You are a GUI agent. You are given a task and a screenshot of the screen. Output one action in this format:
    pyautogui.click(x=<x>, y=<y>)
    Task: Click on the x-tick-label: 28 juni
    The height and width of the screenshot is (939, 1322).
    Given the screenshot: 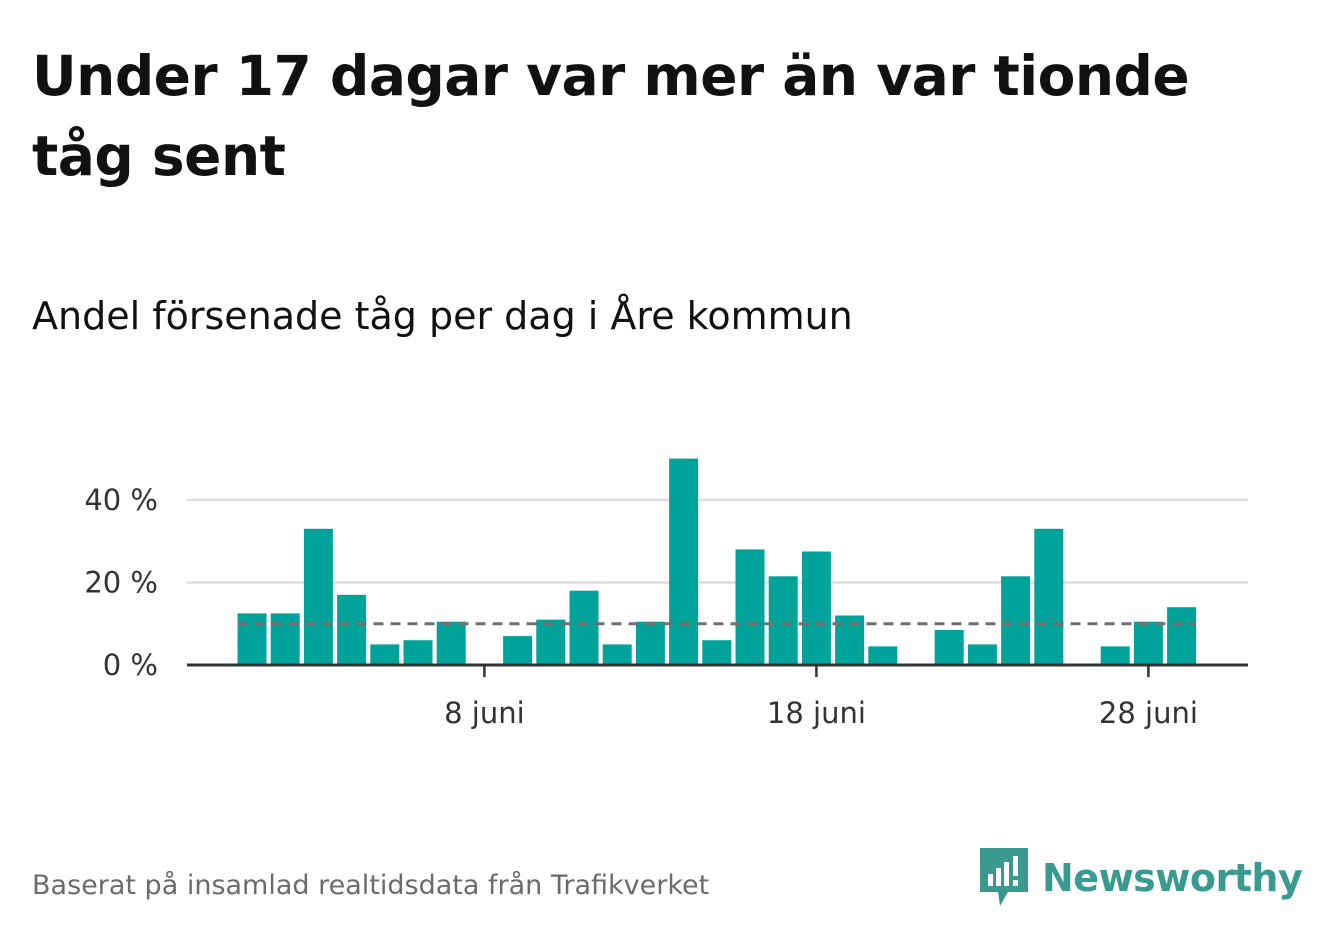 What is the action you would take?
    pyautogui.click(x=1148, y=713)
    